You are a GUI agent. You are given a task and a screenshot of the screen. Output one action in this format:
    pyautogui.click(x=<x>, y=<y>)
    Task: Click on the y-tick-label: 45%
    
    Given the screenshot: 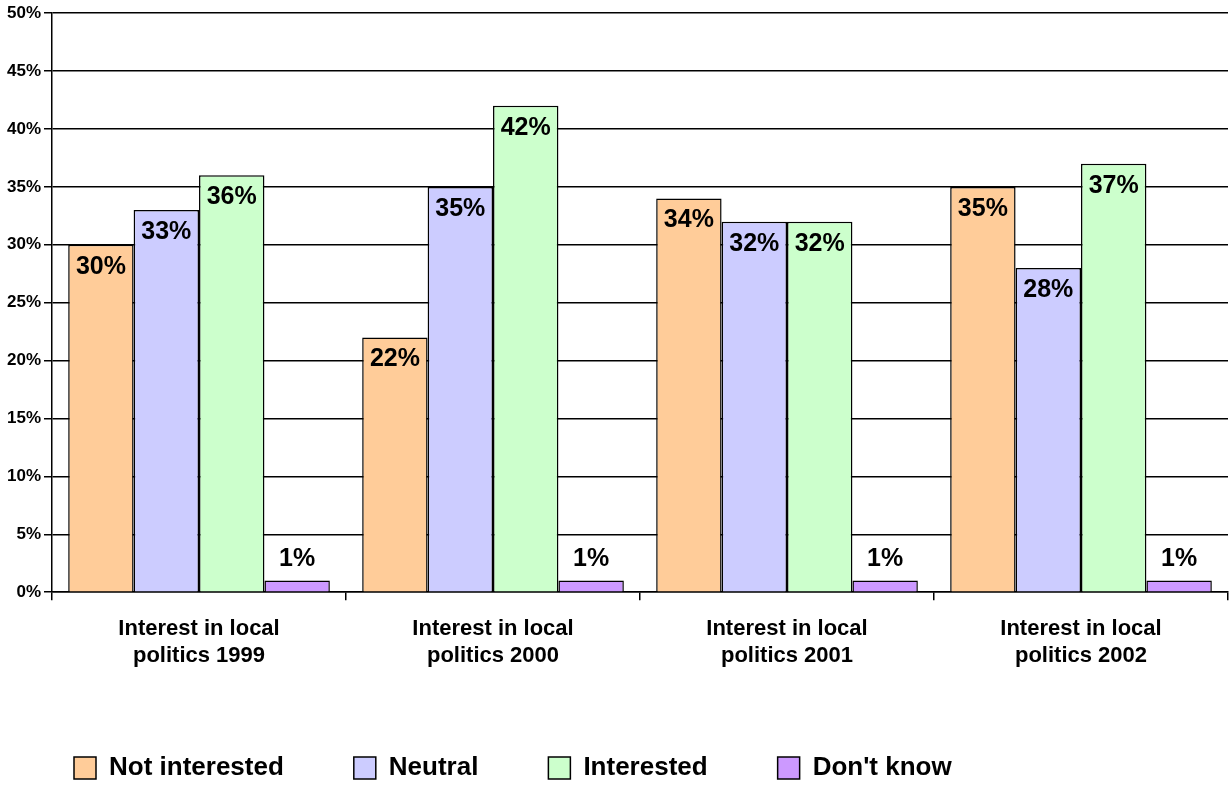 What is the action you would take?
    pyautogui.click(x=24, y=70)
    